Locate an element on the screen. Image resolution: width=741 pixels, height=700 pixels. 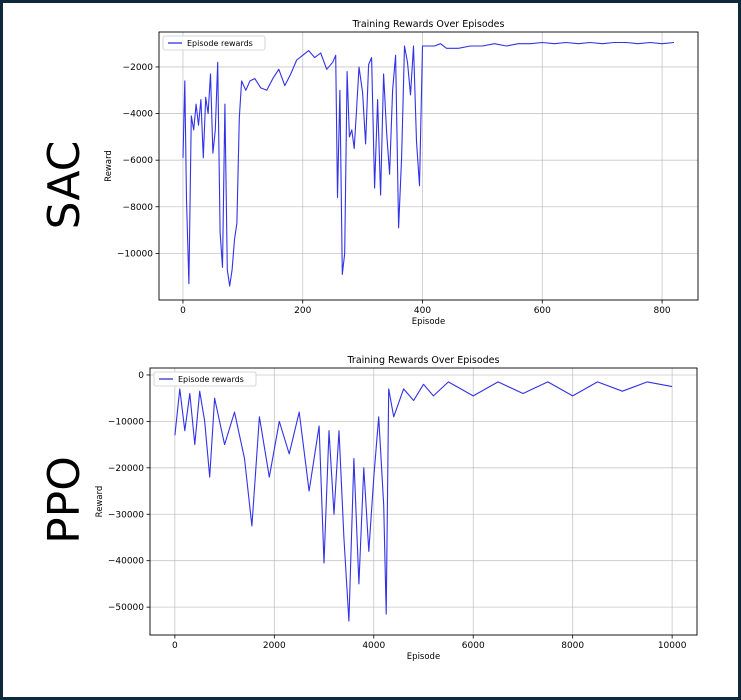
sac-ytick-label-0: −10000 is located at coordinates (135, 254).